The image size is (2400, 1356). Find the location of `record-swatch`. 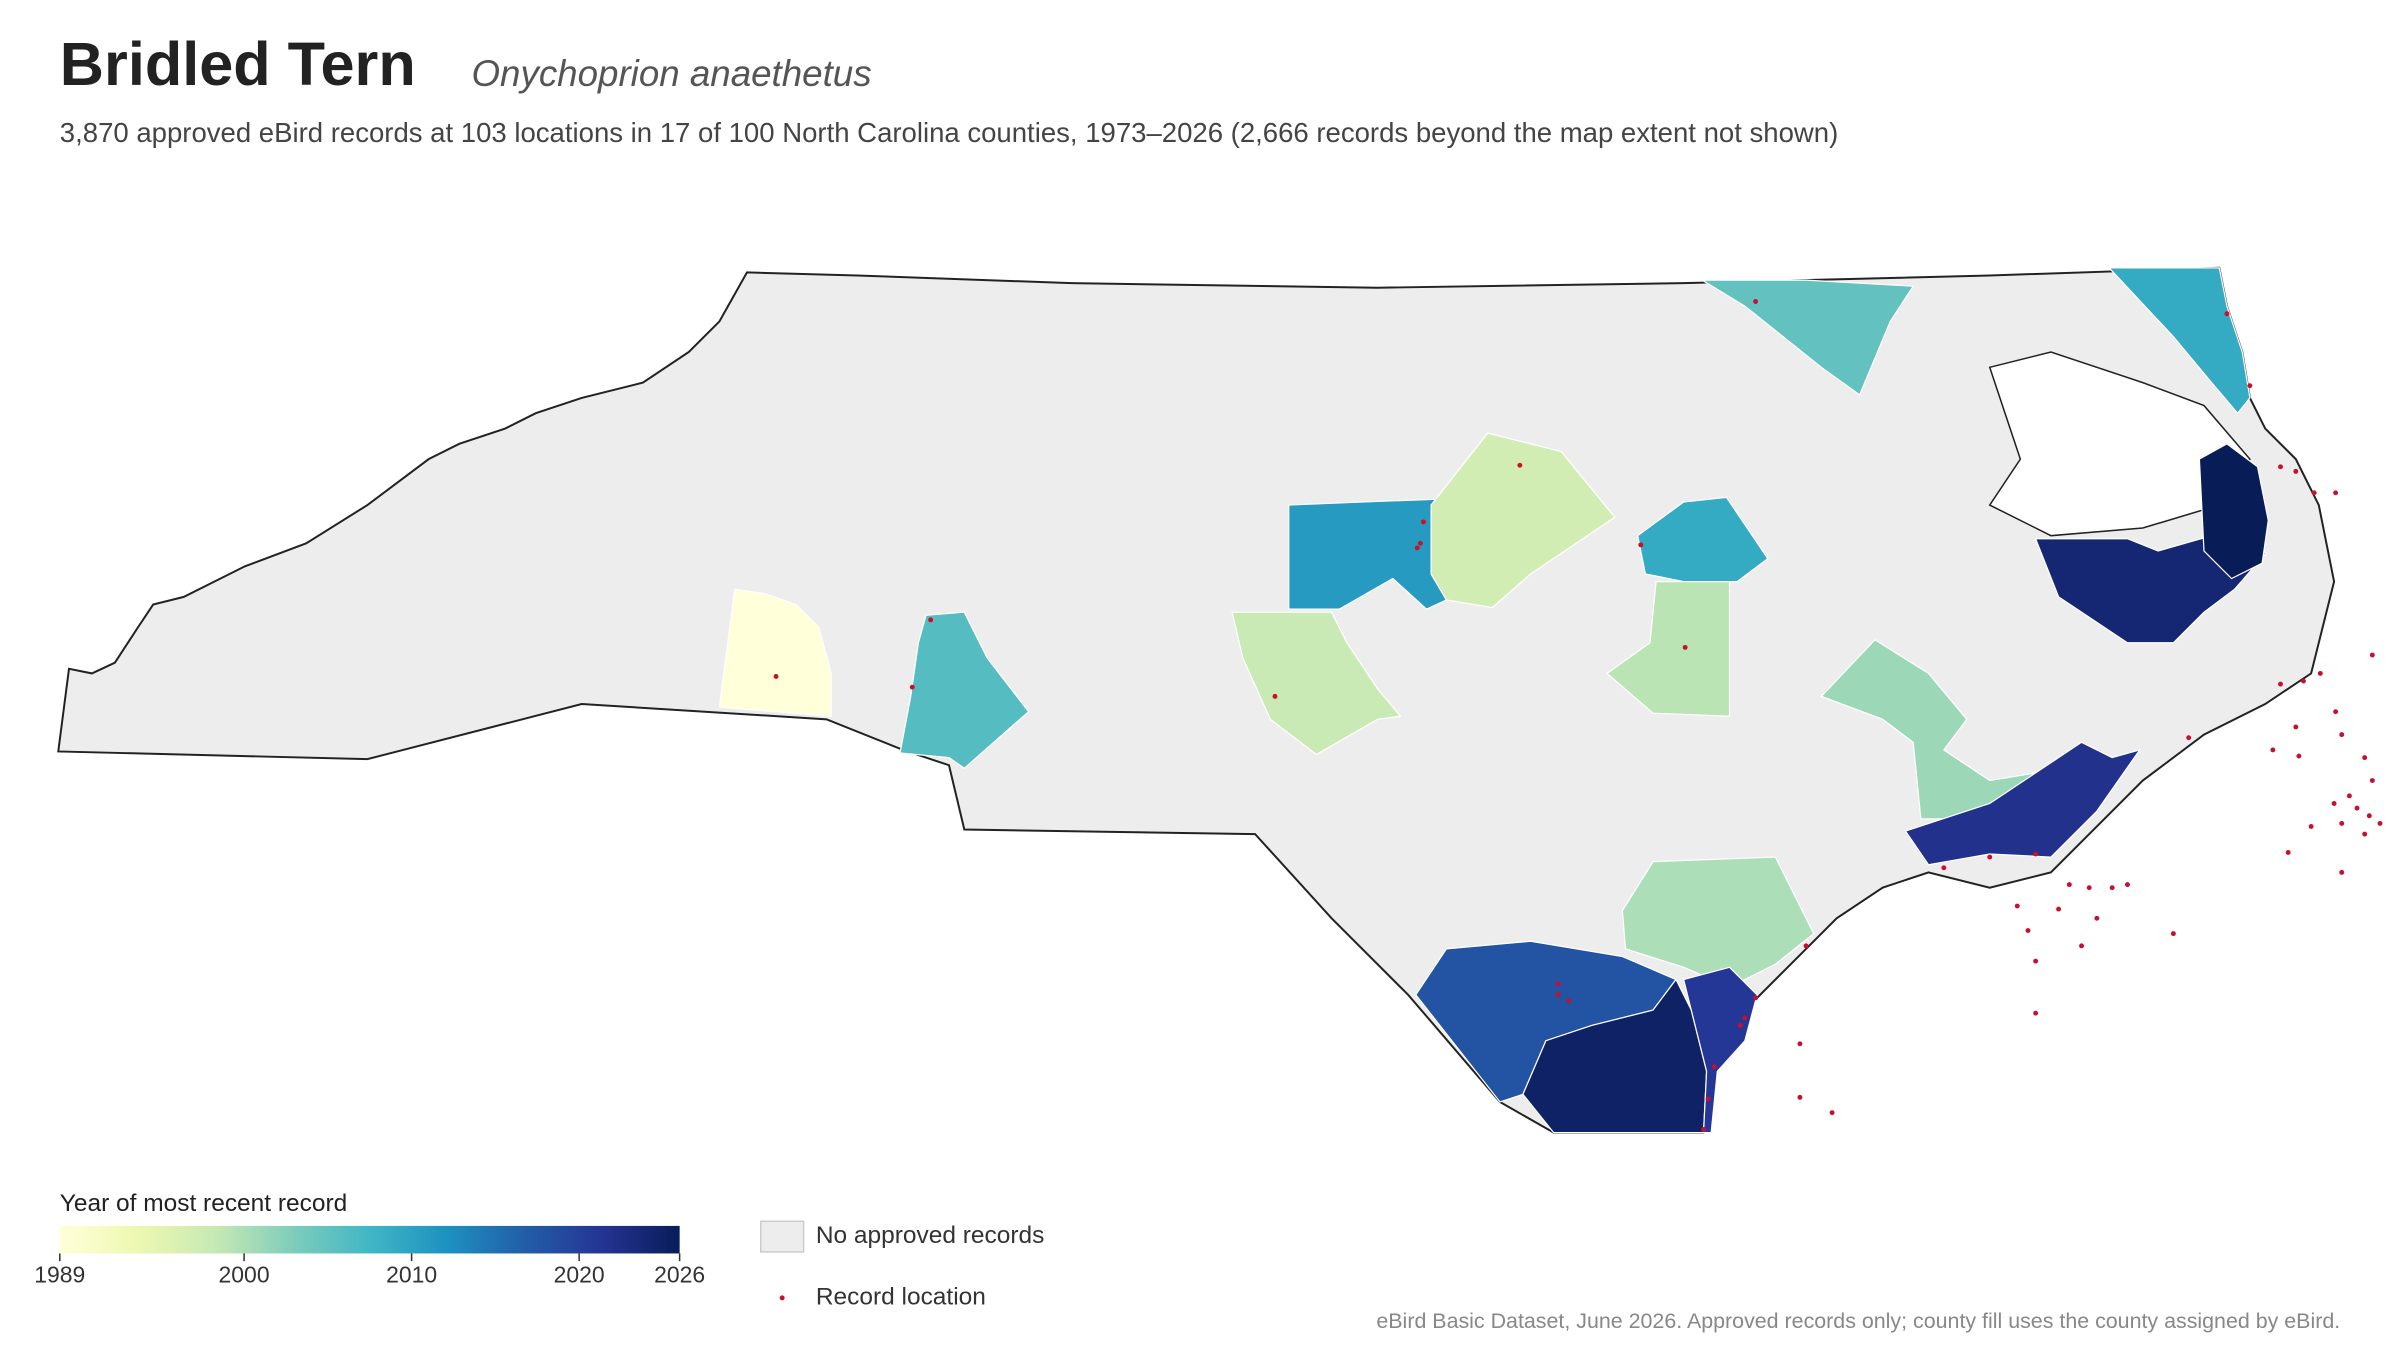

record-swatch is located at coordinates (782, 1298).